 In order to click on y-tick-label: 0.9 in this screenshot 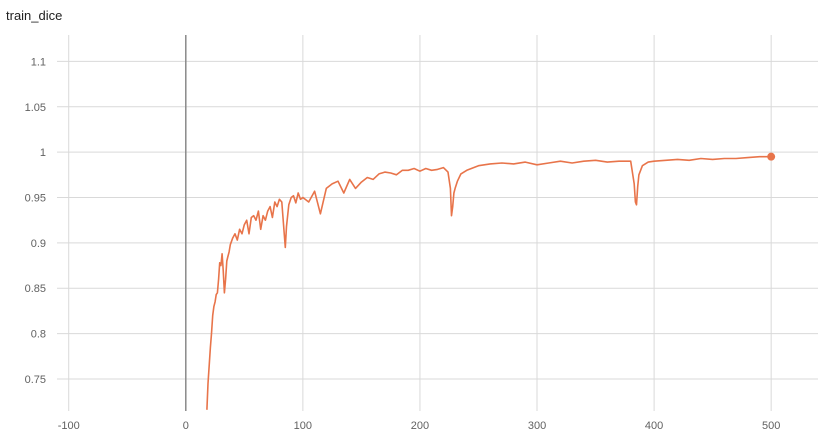, I will do `click(38, 244)`.